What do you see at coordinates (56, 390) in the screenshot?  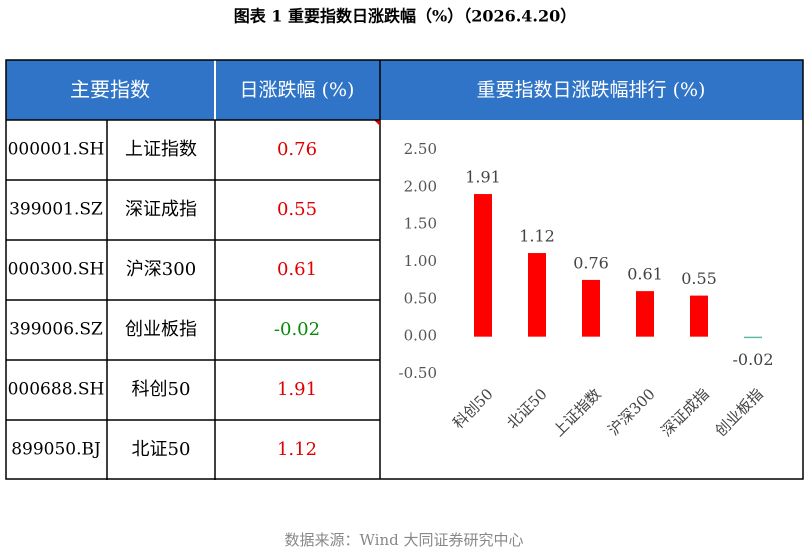 I see `index-code: 000688.SH` at bounding box center [56, 390].